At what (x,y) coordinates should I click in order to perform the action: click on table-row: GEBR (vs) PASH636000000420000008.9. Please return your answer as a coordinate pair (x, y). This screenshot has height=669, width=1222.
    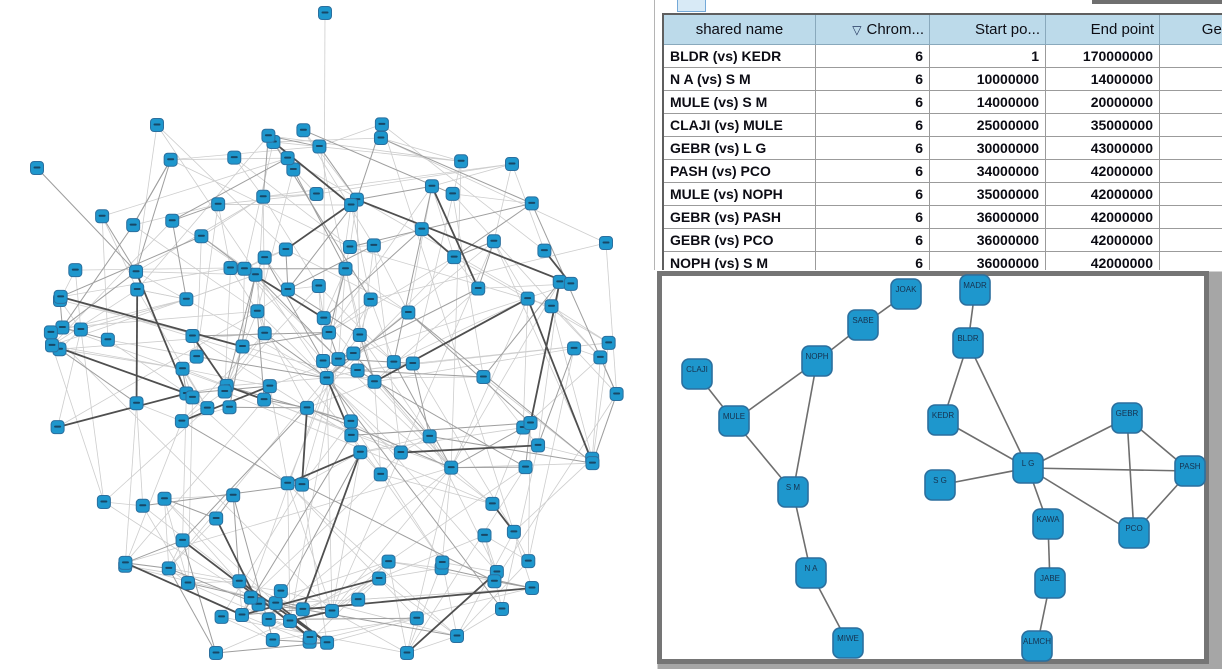
    Looking at the image, I should click on (942, 217).